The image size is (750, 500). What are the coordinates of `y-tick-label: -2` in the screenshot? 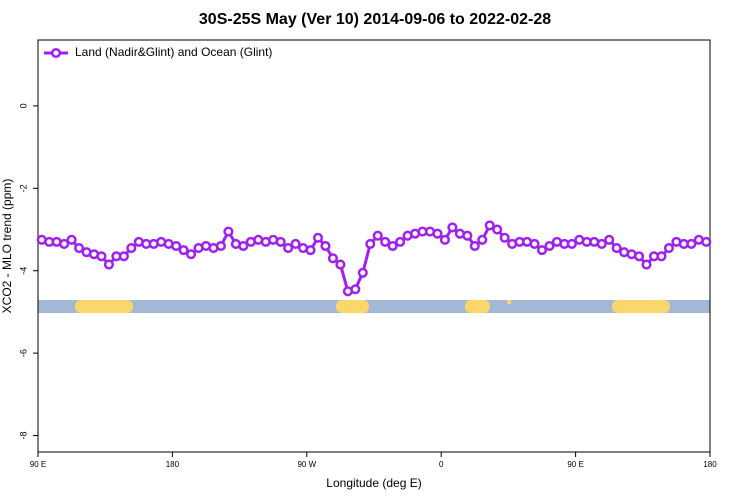 It's located at (23, 188).